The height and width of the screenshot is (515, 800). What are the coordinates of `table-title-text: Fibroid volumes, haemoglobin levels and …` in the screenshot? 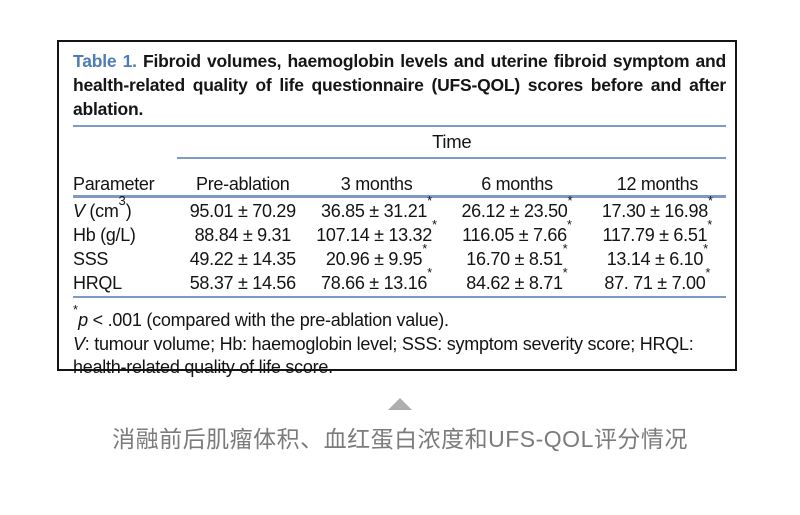 It's located at (399, 85).